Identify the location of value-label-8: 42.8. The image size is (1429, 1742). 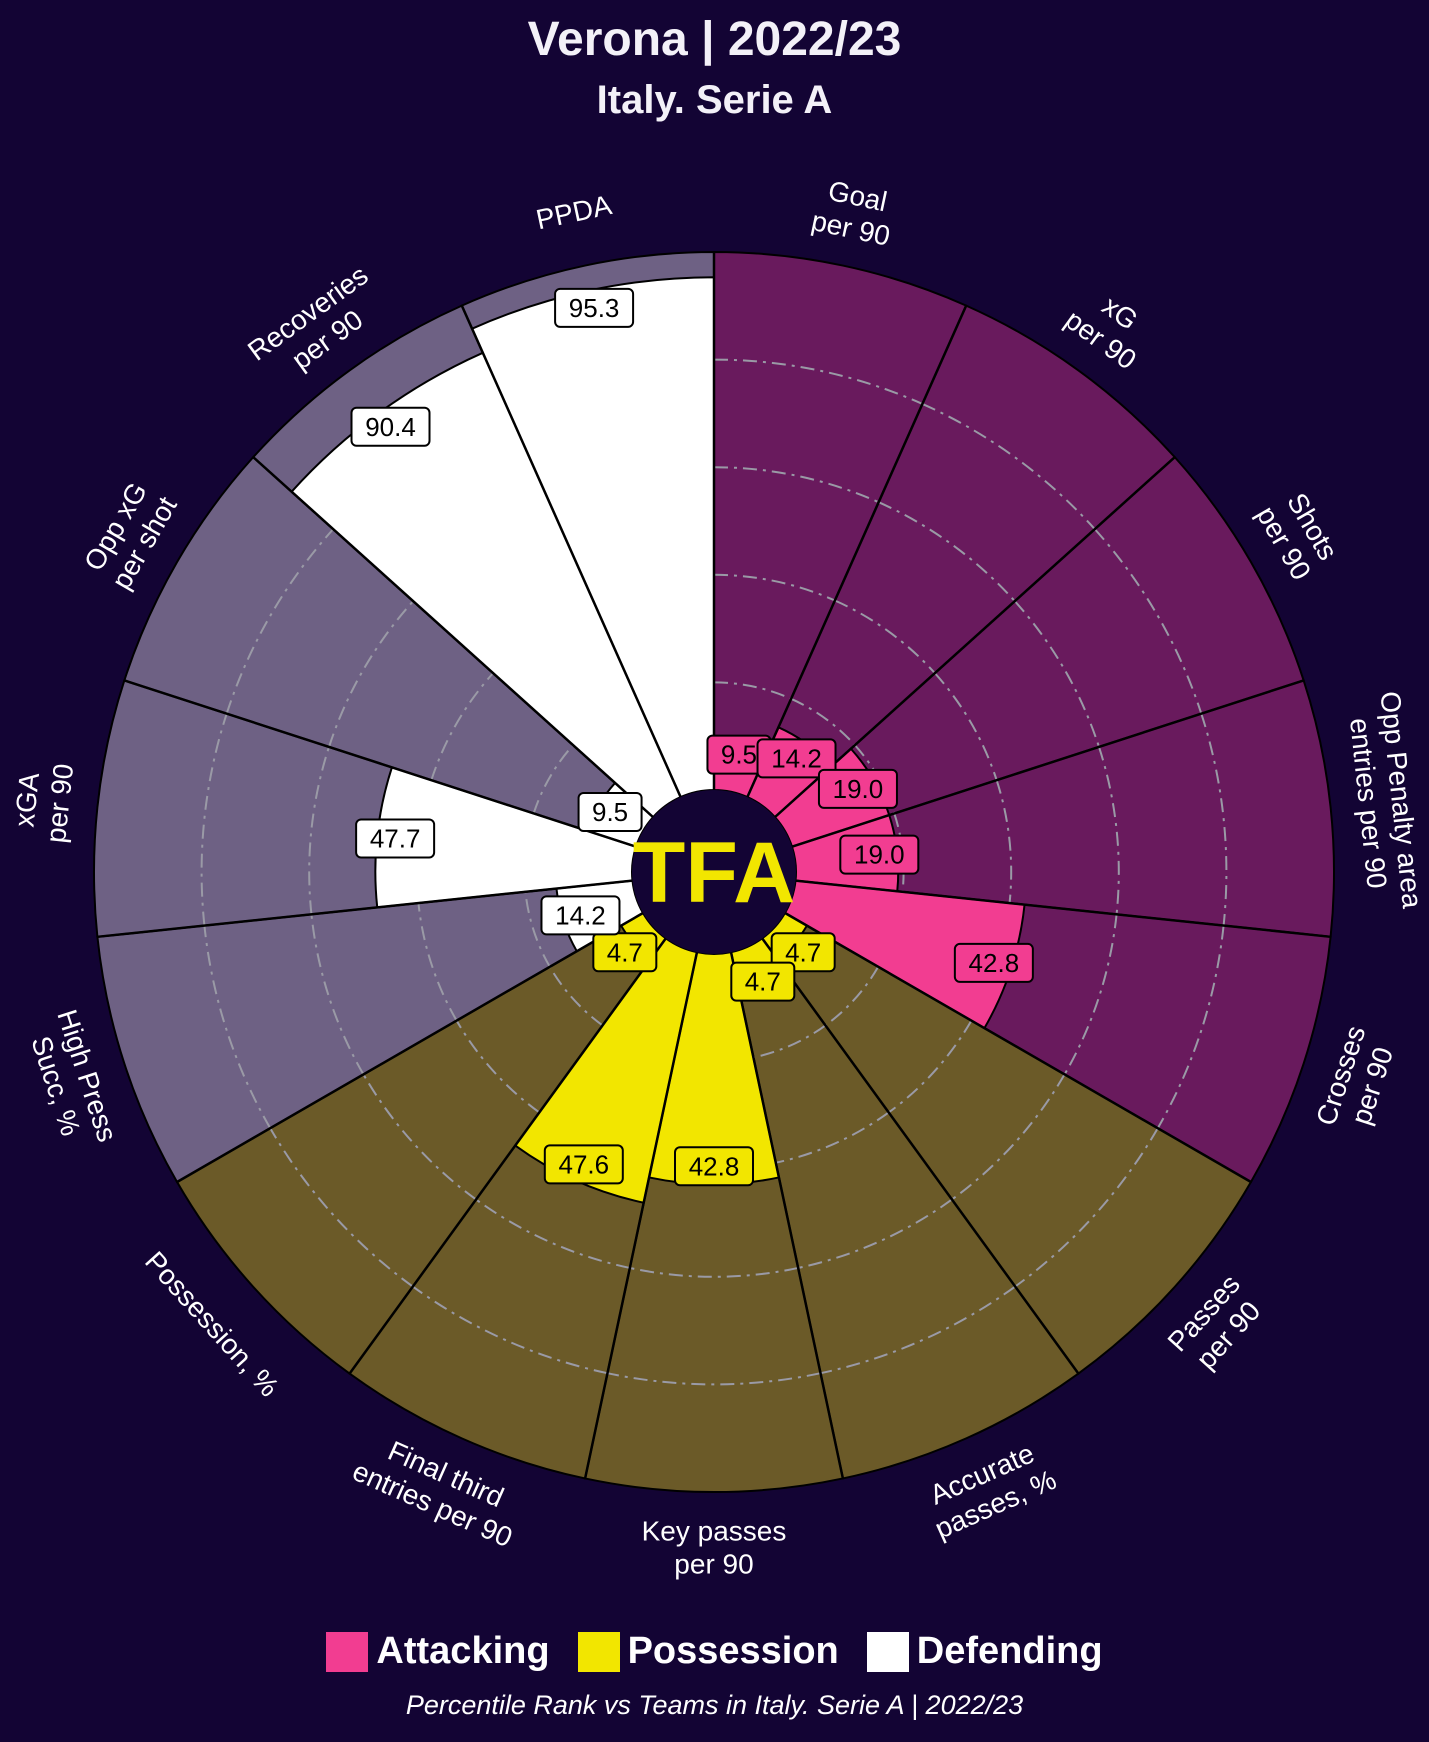
(714, 1166).